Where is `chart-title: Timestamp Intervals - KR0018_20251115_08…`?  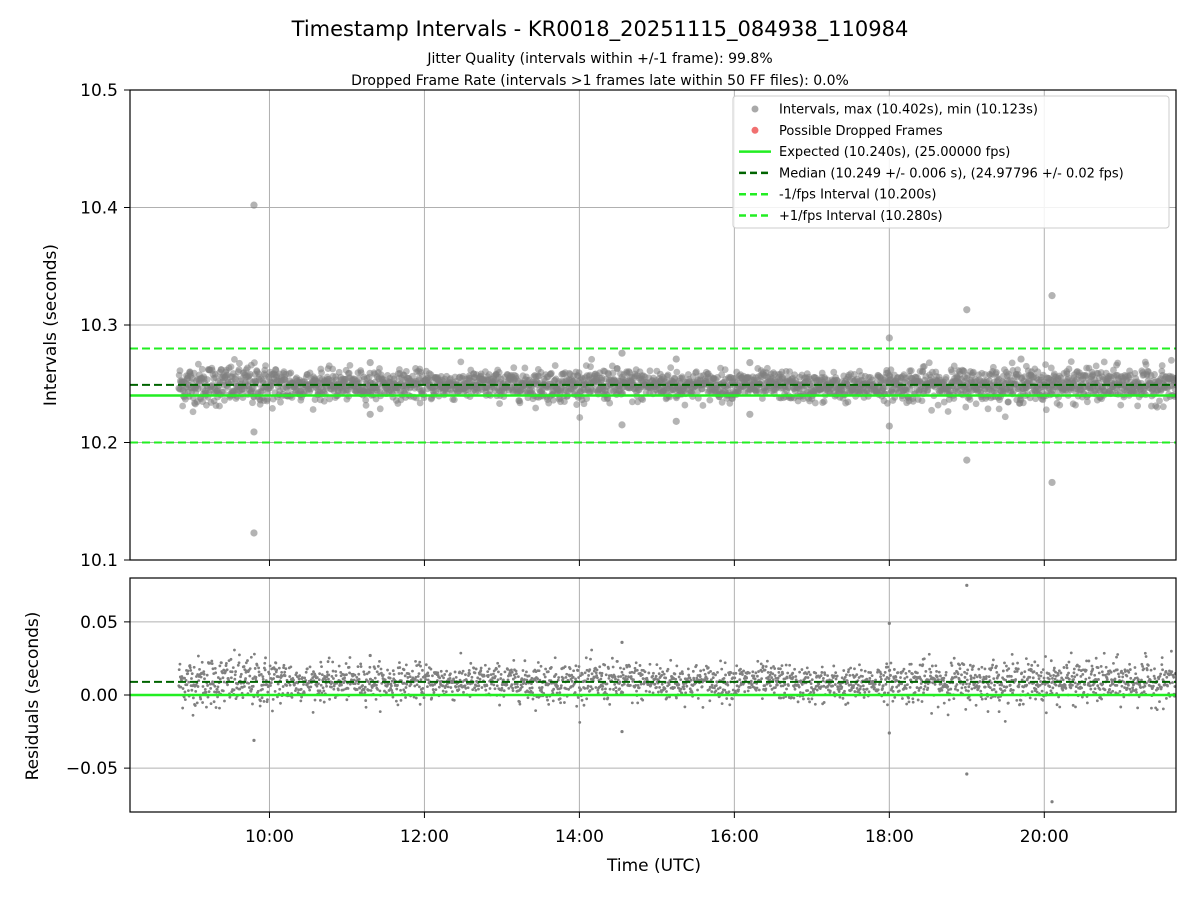
chart-title: Timestamp Intervals - KR0018_20251115_08… is located at coordinates (600, 29).